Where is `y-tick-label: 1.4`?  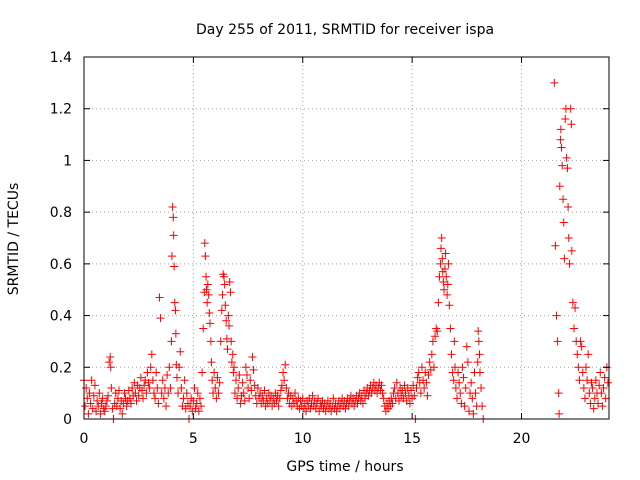
y-tick-label: 1.4 is located at coordinates (61, 58).